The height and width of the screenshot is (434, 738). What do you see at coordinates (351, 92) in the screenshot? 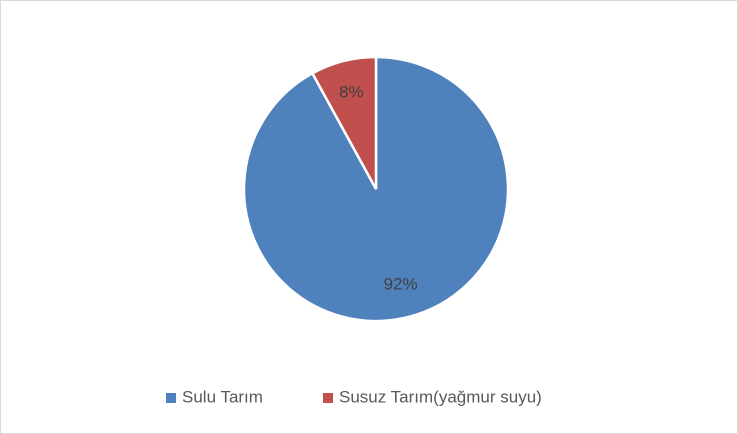
I see `data-label: 8%` at bounding box center [351, 92].